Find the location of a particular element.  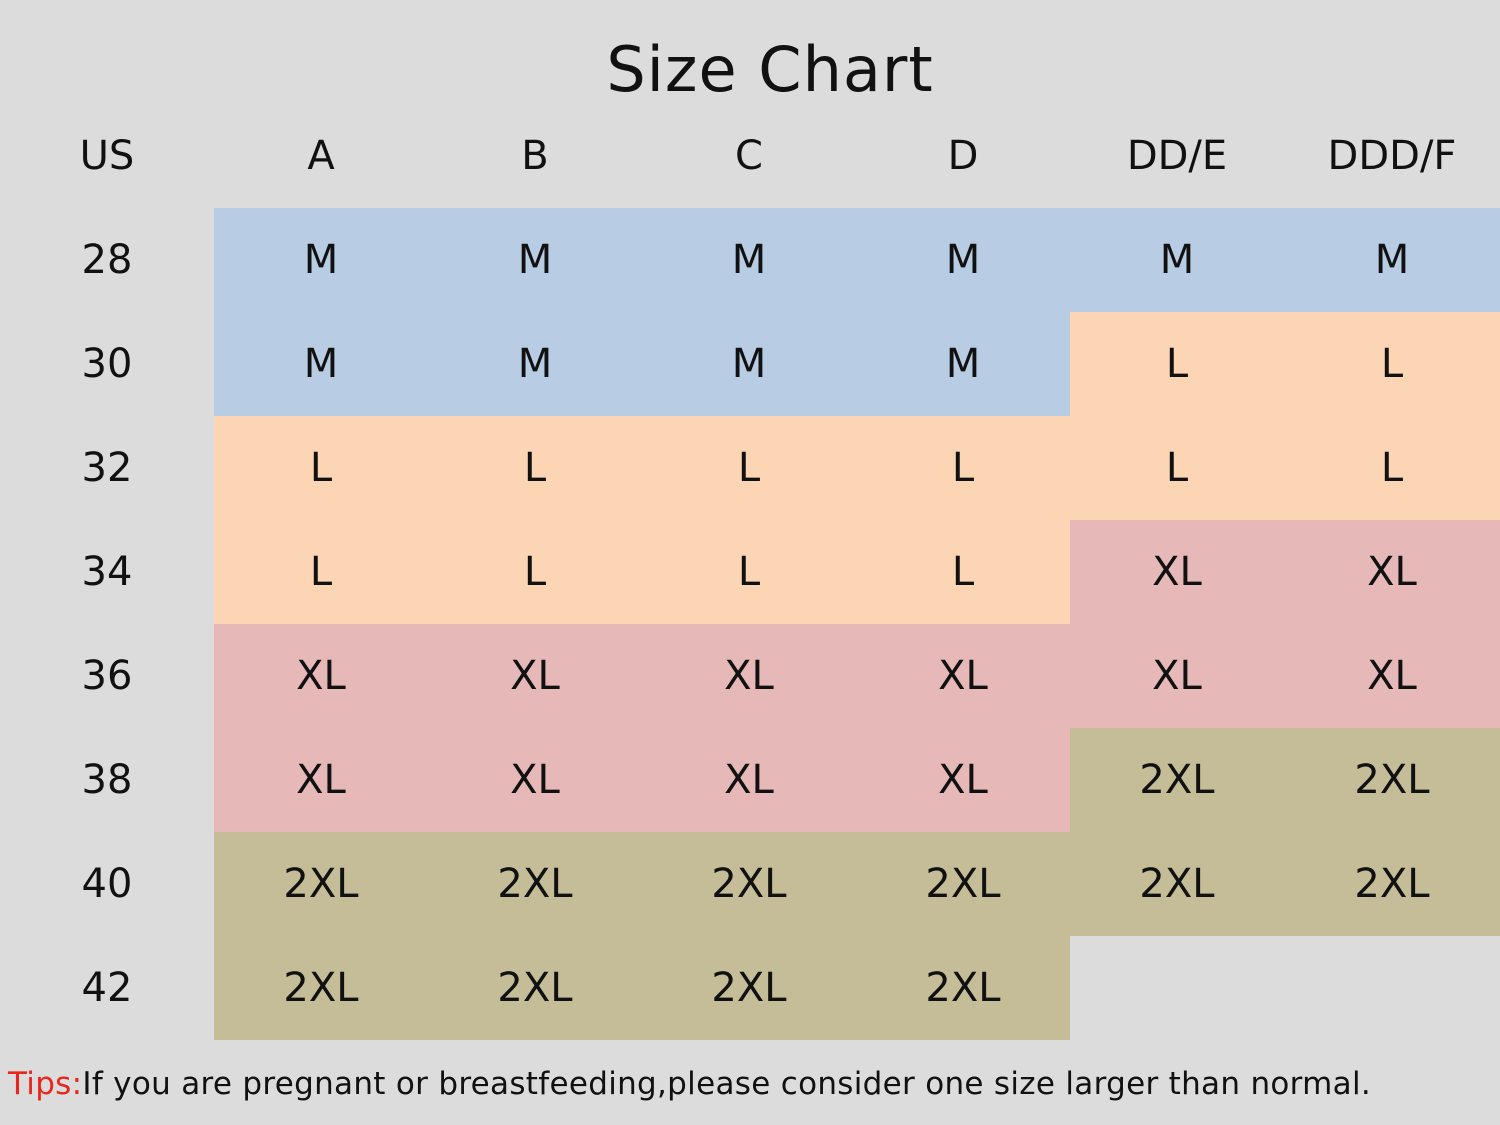

header-cup-a: A is located at coordinates (321, 156).